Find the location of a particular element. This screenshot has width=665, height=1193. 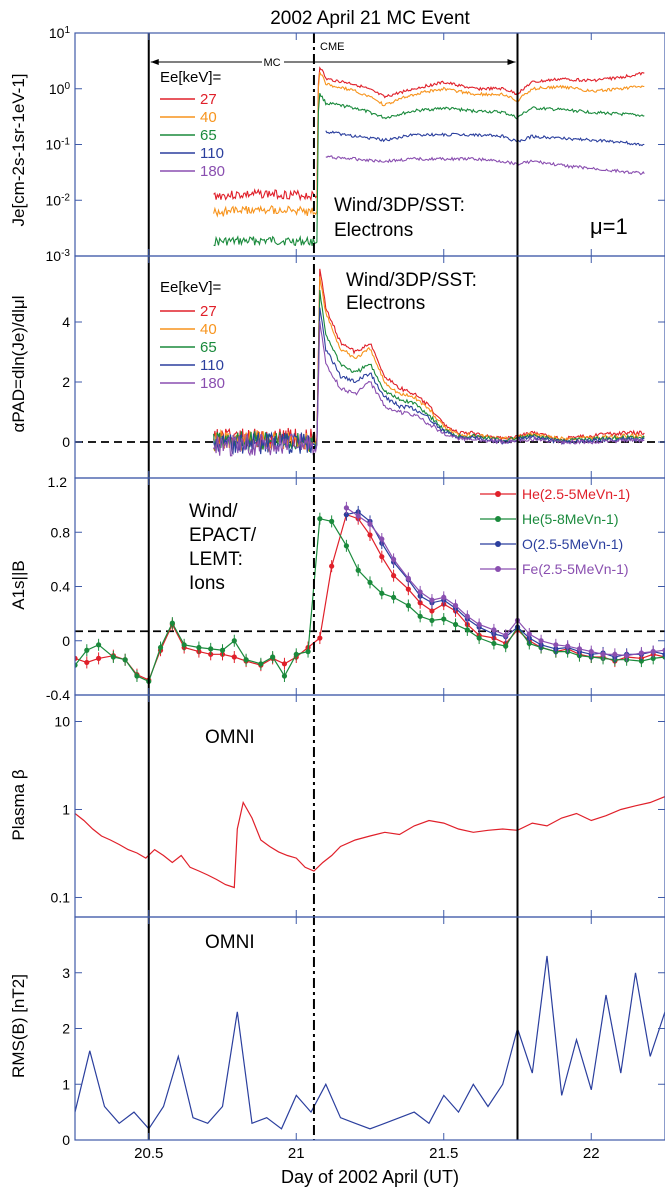

p3-legend-label: He(5-8MeVn-1) is located at coordinates (570, 519).